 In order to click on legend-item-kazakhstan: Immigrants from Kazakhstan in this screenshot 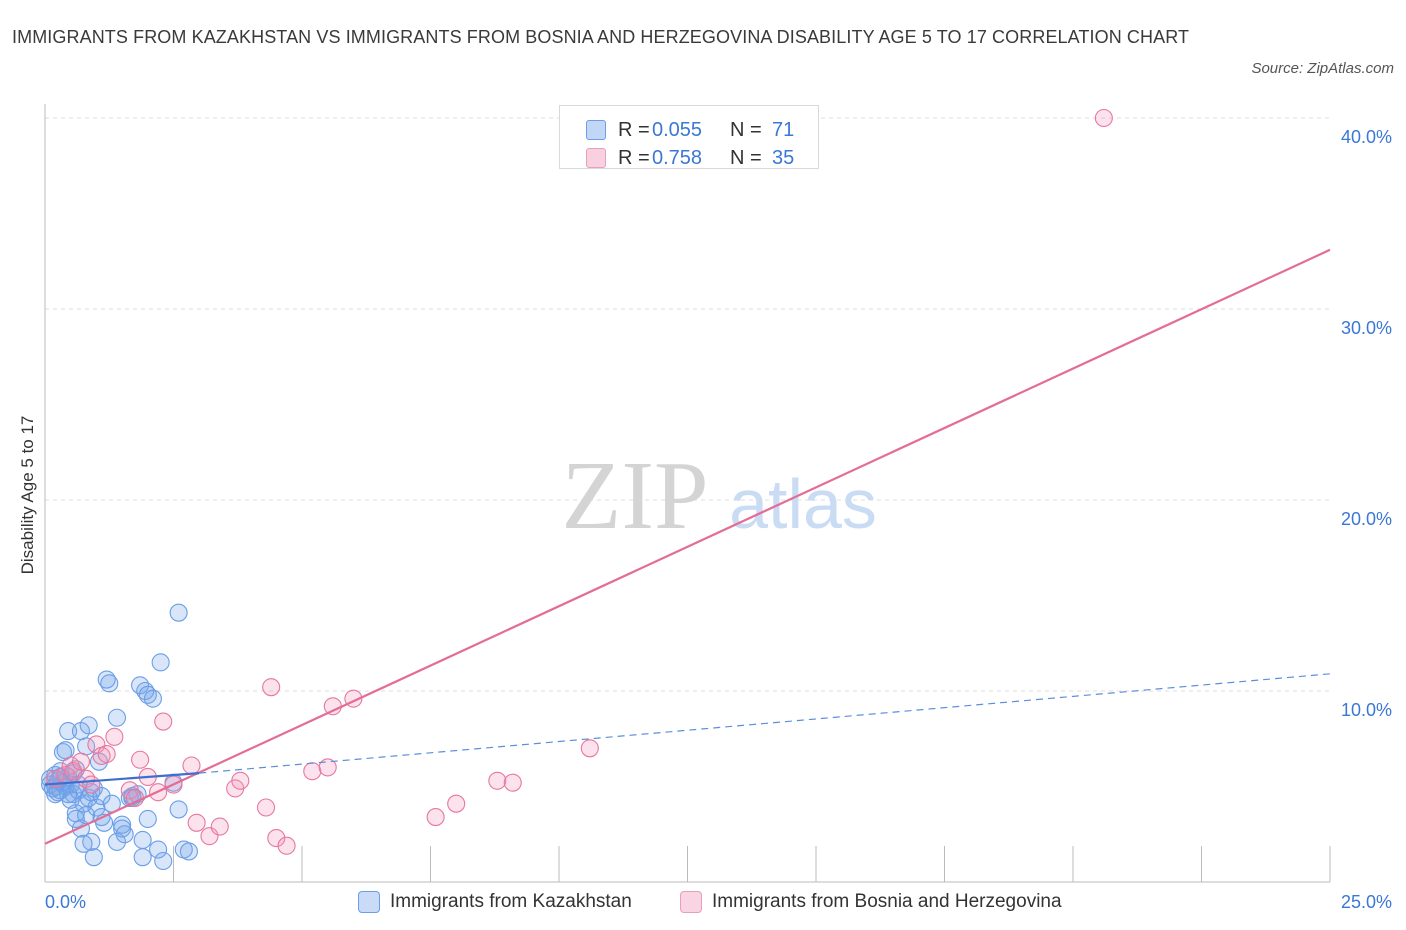, I will do `click(495, 902)`.